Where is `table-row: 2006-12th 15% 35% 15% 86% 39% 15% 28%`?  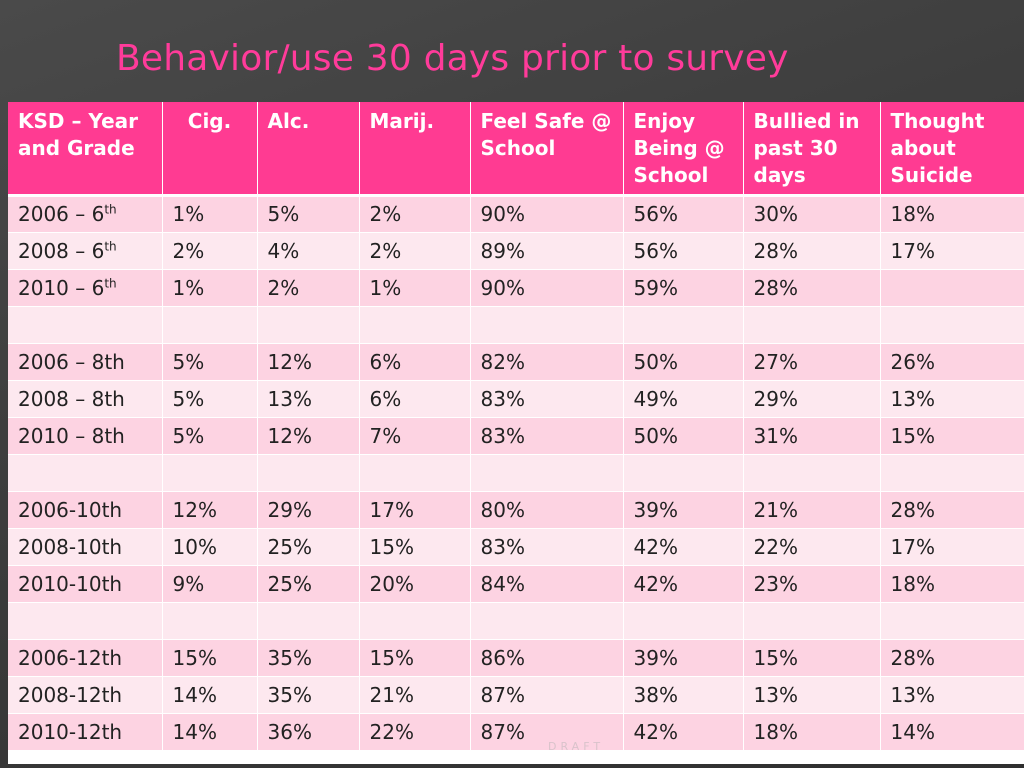
table-row: 2006-12th 15% 35% 15% 86% 39% 15% 28% is located at coordinates (516, 658).